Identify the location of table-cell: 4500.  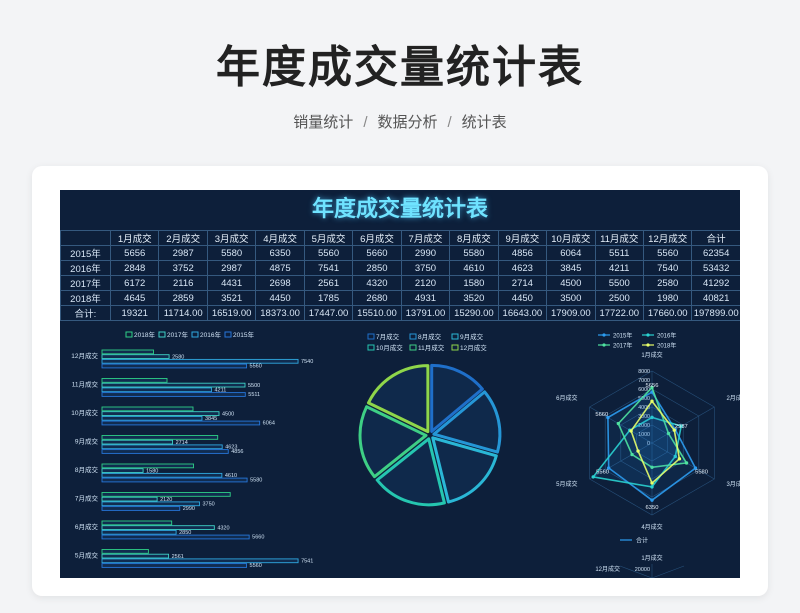
(571, 283).